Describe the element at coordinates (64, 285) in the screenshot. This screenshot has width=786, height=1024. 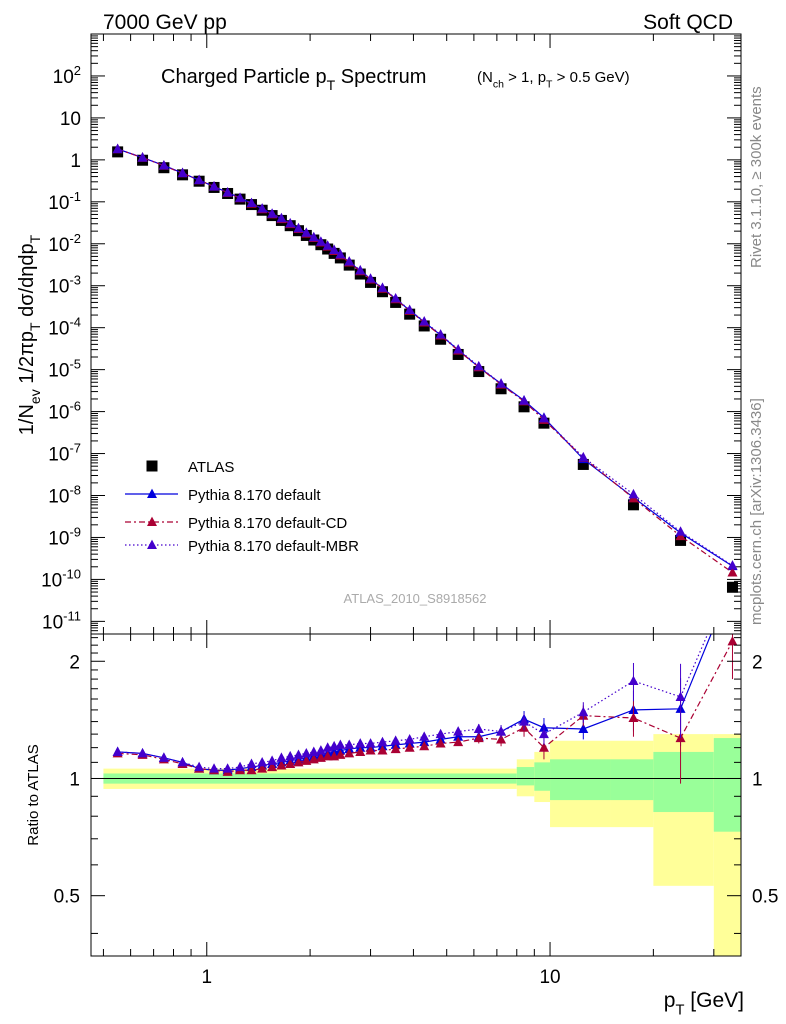
I see `y-tick-label: 10⁻³` at that location.